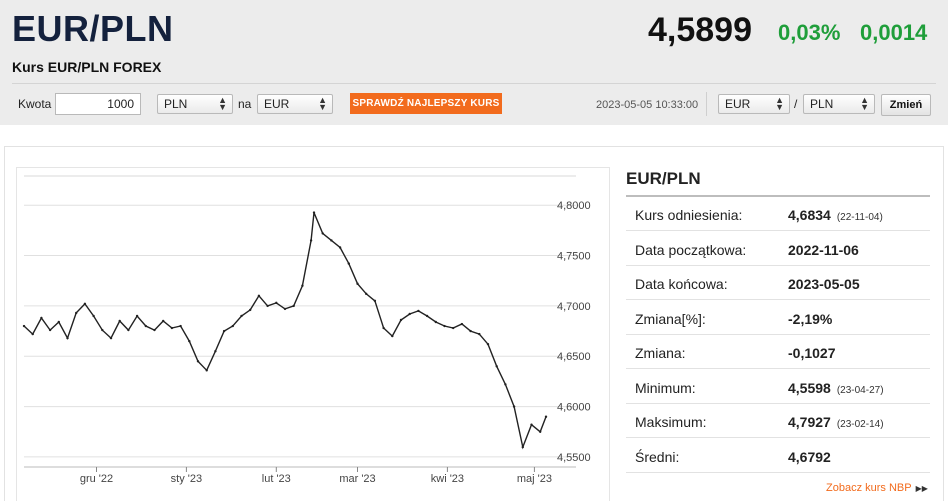 This screenshot has width=948, height=501. Describe the element at coordinates (921, 488) in the screenshot. I see `double-arrow-right-icon: ▶▶` at that location.